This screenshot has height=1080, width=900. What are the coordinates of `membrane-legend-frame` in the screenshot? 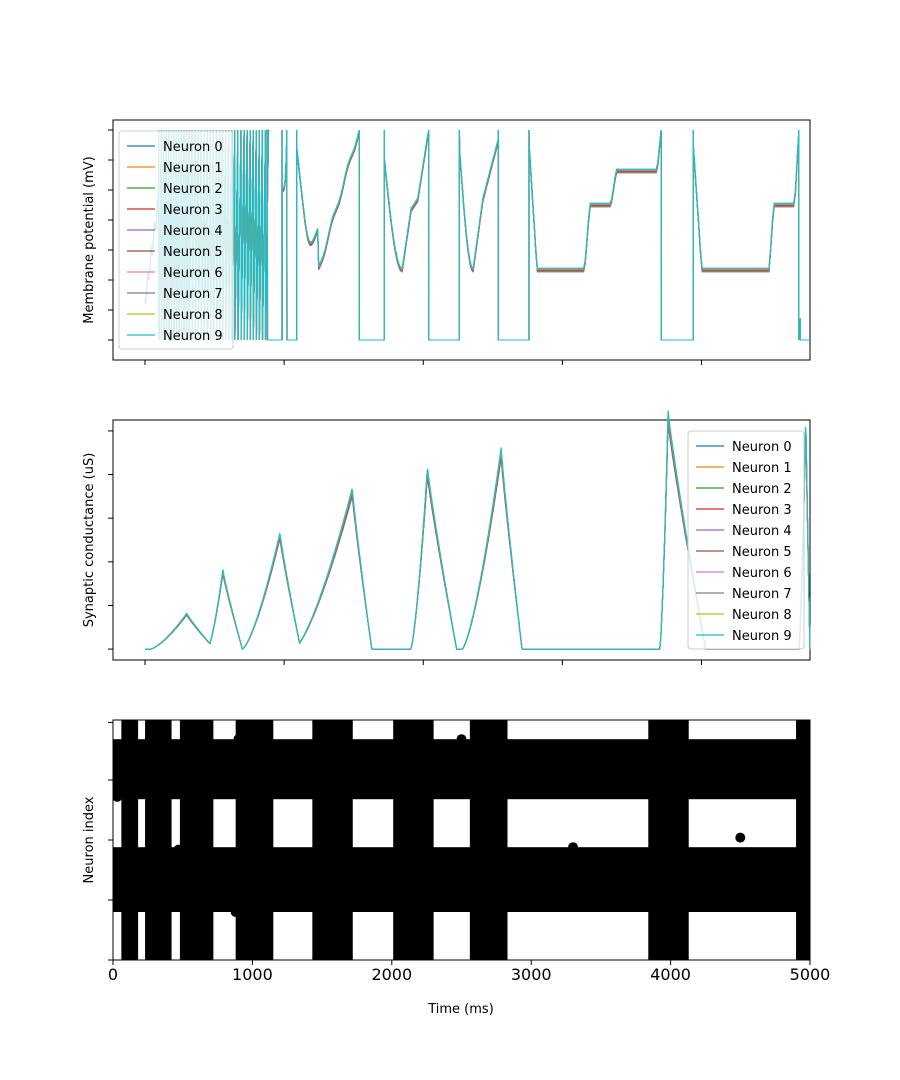 It's located at (176, 240).